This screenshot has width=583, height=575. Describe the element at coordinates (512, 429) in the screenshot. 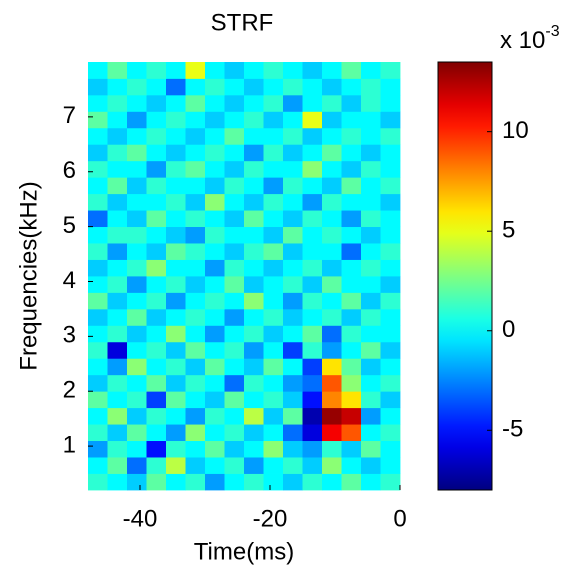

I see `colorbar-tick-label: -5` at that location.